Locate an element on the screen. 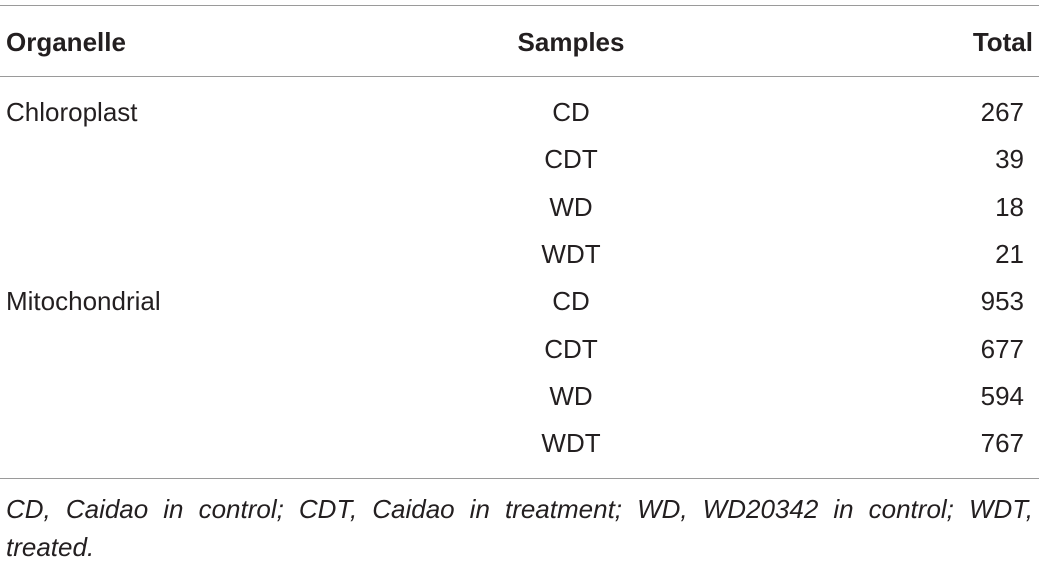 This screenshot has width=1039, height=566. bottom-rule is located at coordinates (519, 478).